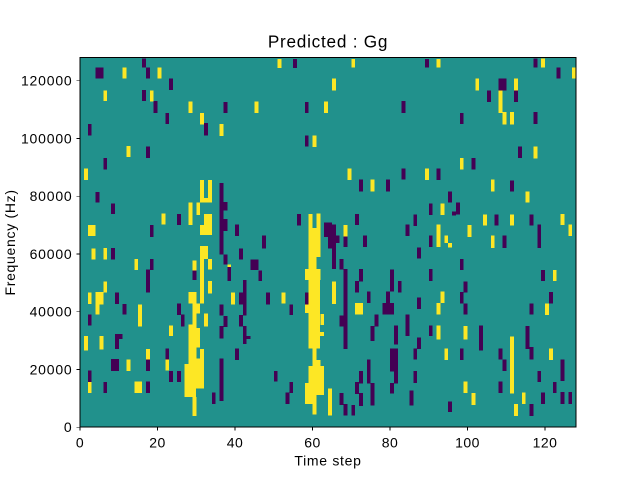 This screenshot has height=480, width=640. Describe the element at coordinates (390, 443) in the screenshot. I see `svg-text: 80` at that location.